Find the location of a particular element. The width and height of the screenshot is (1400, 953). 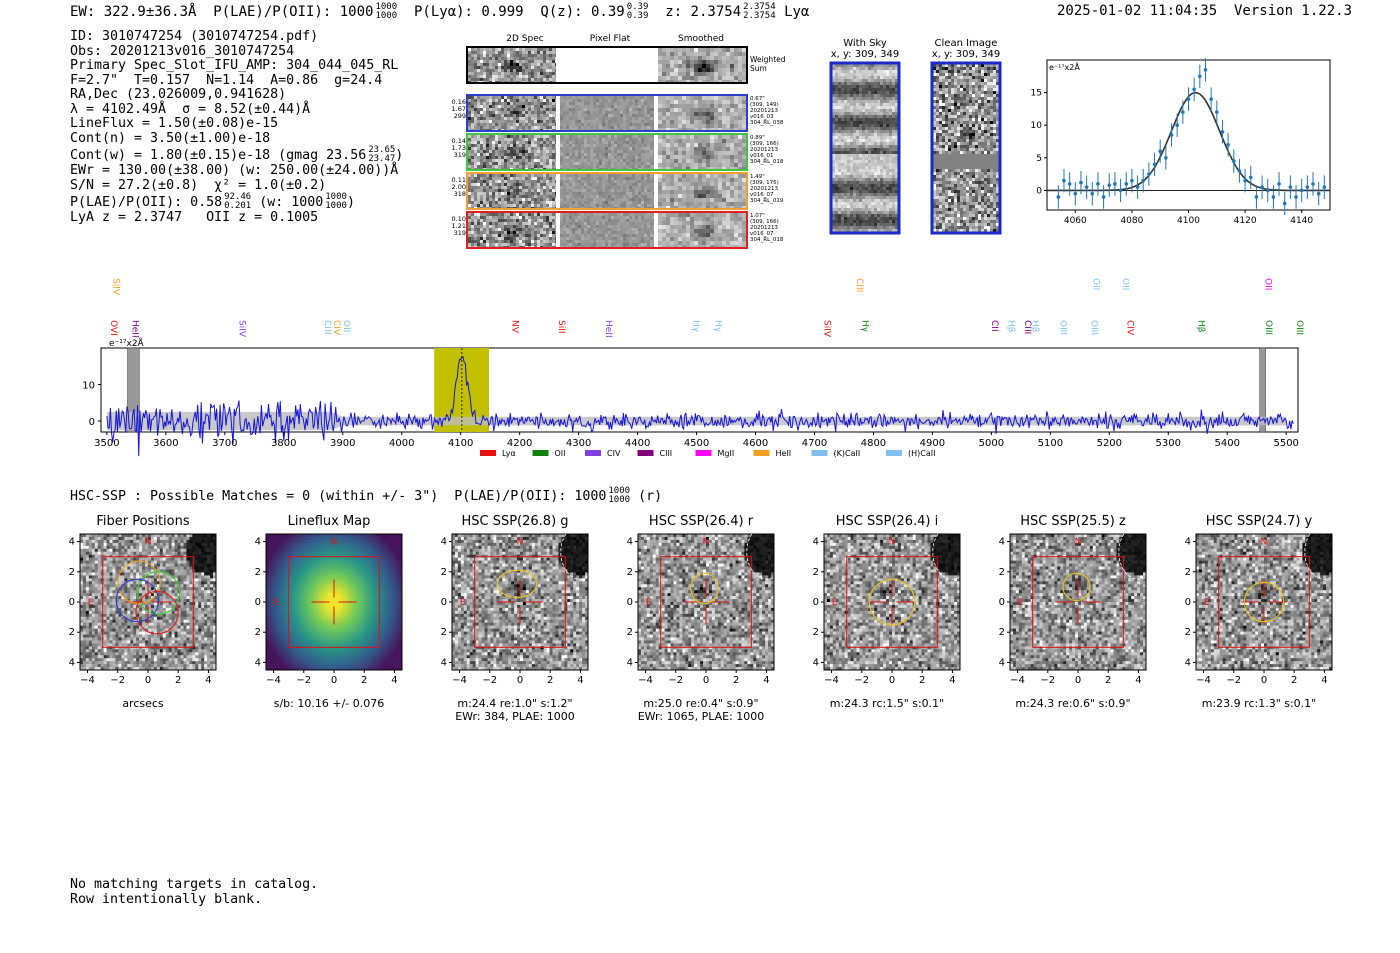

spec-xtick-label: 4000 is located at coordinates (401, 443).